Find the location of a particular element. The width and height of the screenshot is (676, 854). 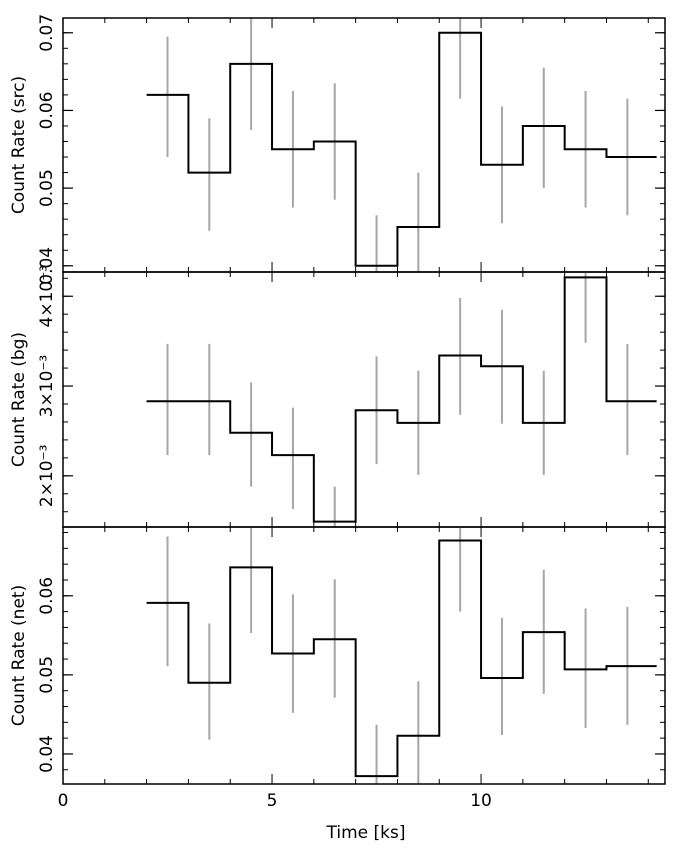

x-axis-title: Time [ks] is located at coordinates (366, 833).